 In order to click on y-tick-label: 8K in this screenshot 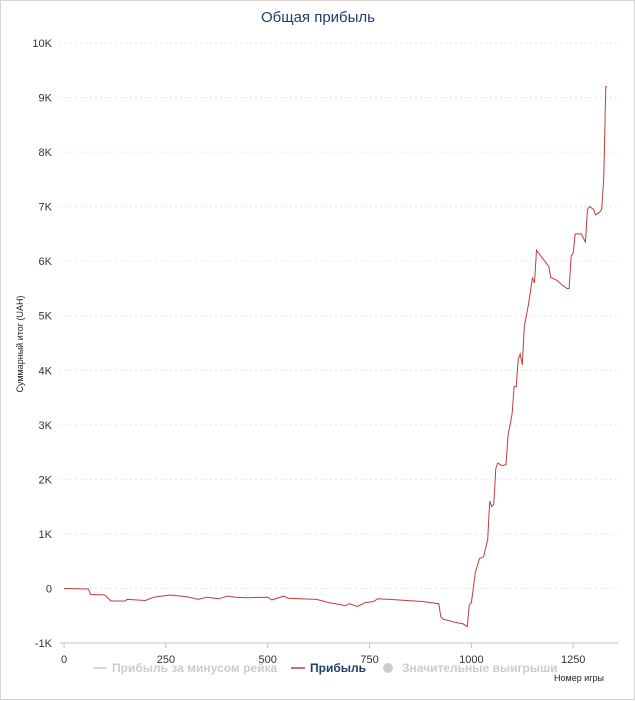, I will do `click(46, 153)`.